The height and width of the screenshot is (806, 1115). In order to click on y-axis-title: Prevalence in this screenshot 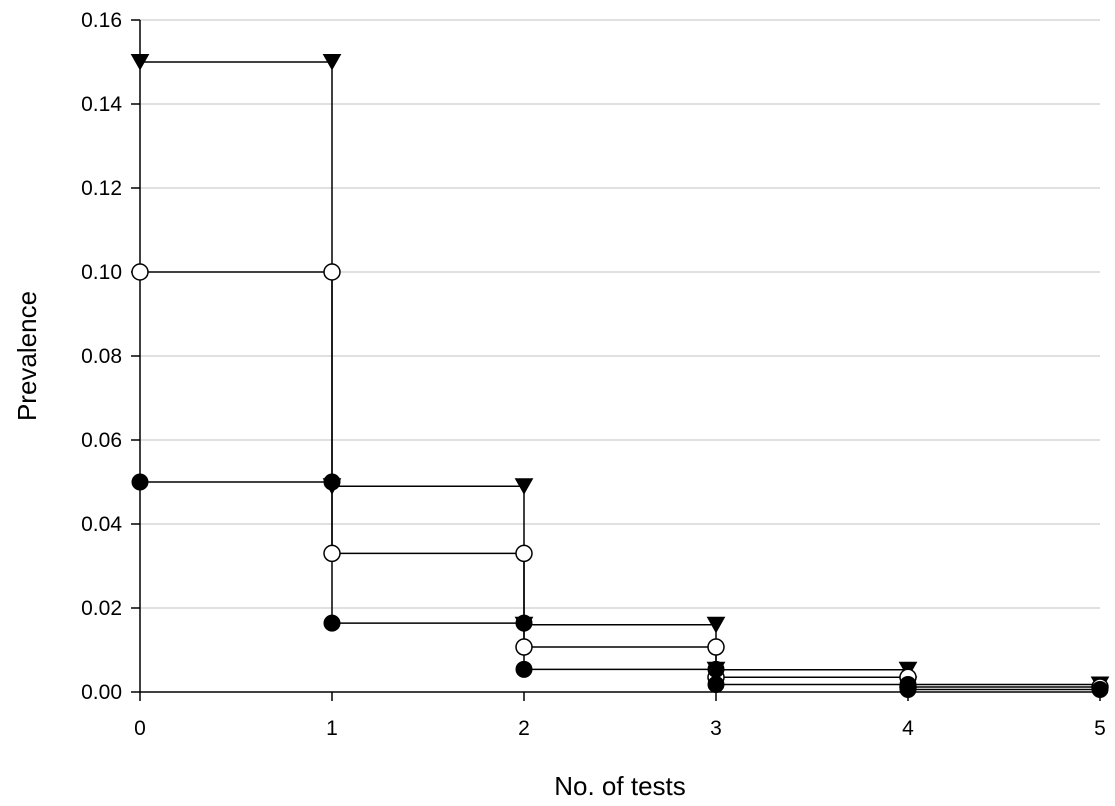, I will do `click(27, 356)`.